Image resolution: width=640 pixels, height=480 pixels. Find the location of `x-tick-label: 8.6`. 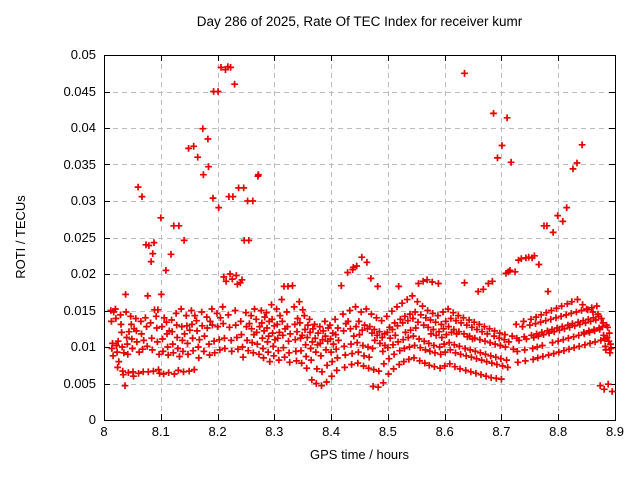

x-tick-label: 8.6 is located at coordinates (444, 431).